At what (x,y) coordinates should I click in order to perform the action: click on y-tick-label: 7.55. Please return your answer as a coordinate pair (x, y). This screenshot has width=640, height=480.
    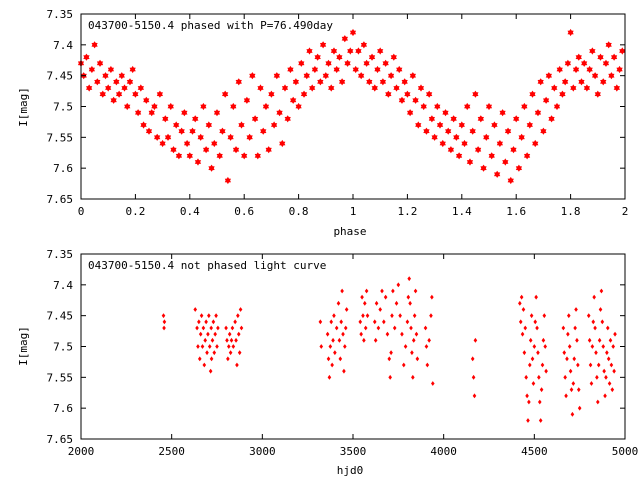
    Looking at the image, I should click on (60, 137).